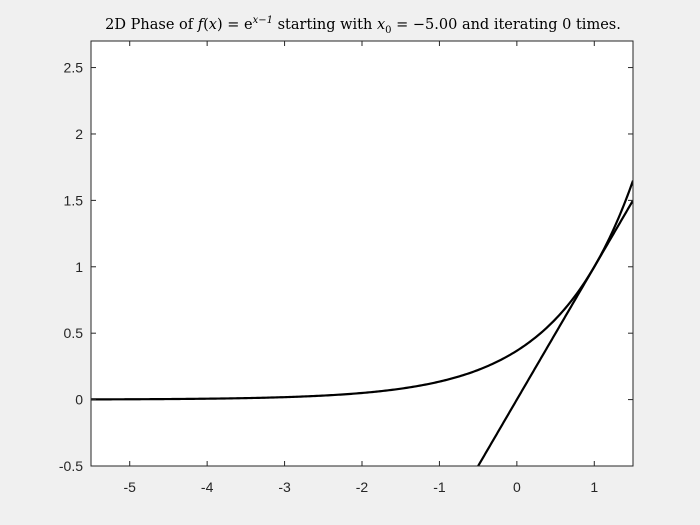  What do you see at coordinates (74, 333) in the screenshot?
I see `y-tick-label: 0.5` at bounding box center [74, 333].